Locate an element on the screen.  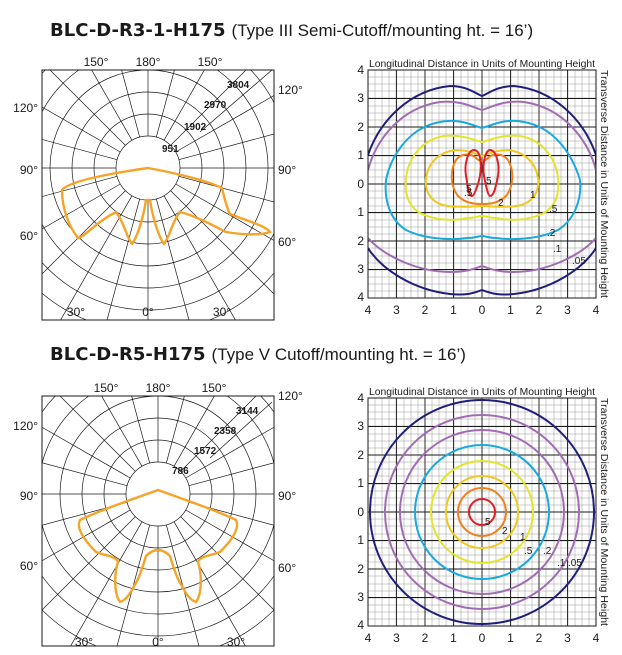
ring-label-3: 1902 is located at coordinates (195, 127).